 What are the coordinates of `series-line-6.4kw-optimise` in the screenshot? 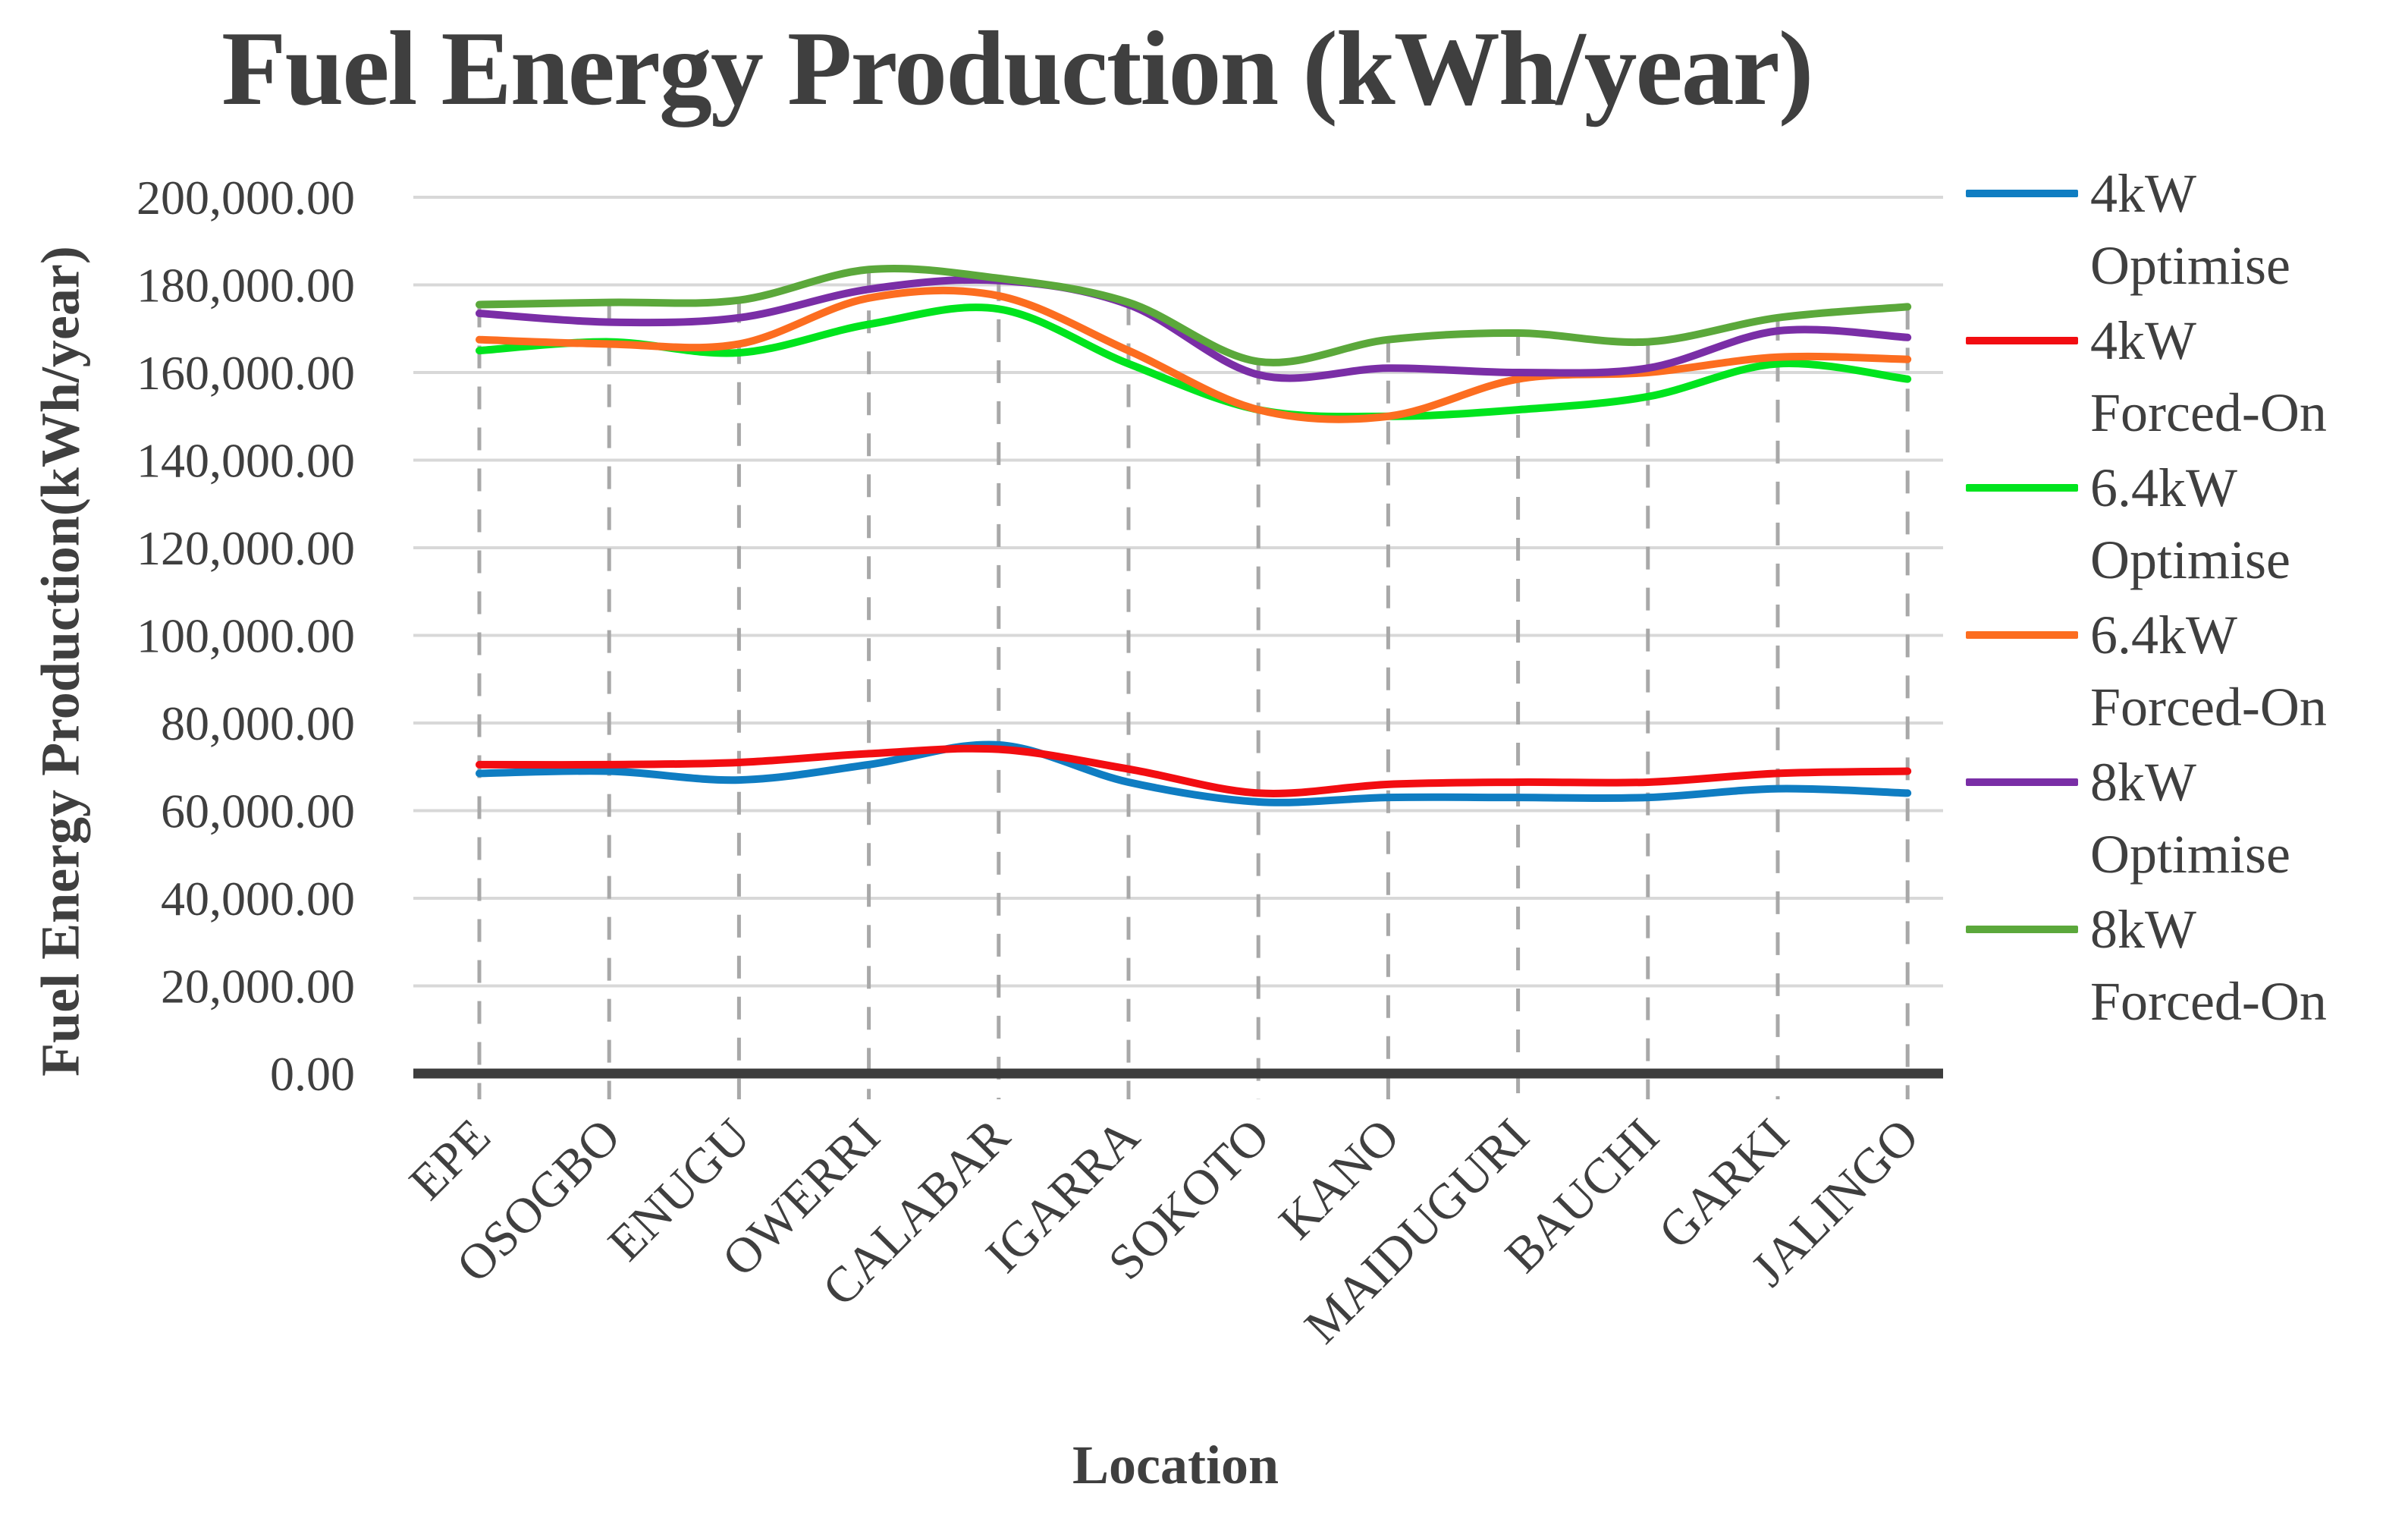 It's located at (1194, 362).